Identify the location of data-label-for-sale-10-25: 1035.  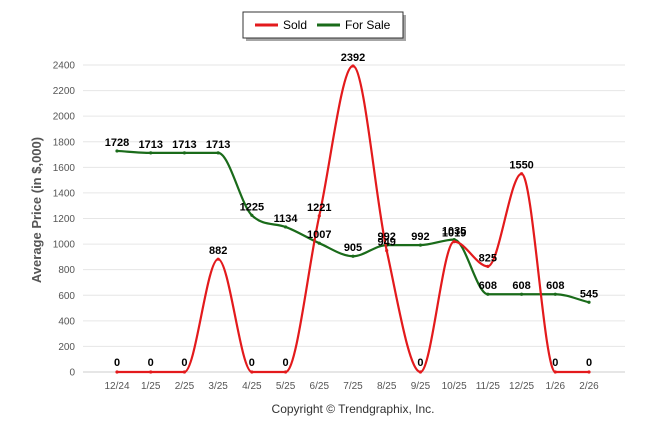
(454, 232).